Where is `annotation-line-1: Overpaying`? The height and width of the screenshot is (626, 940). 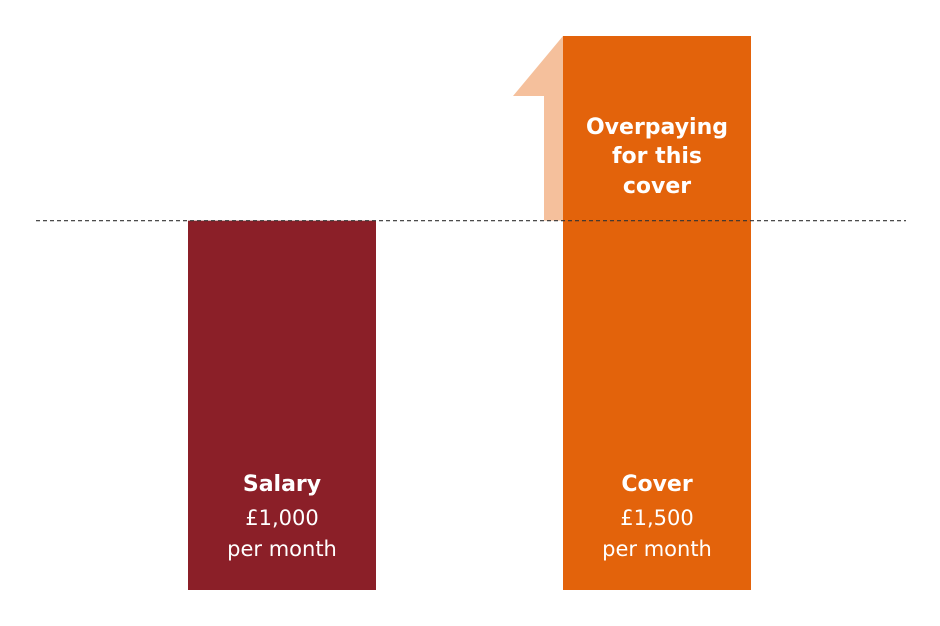 annotation-line-1: Overpaying is located at coordinates (657, 127).